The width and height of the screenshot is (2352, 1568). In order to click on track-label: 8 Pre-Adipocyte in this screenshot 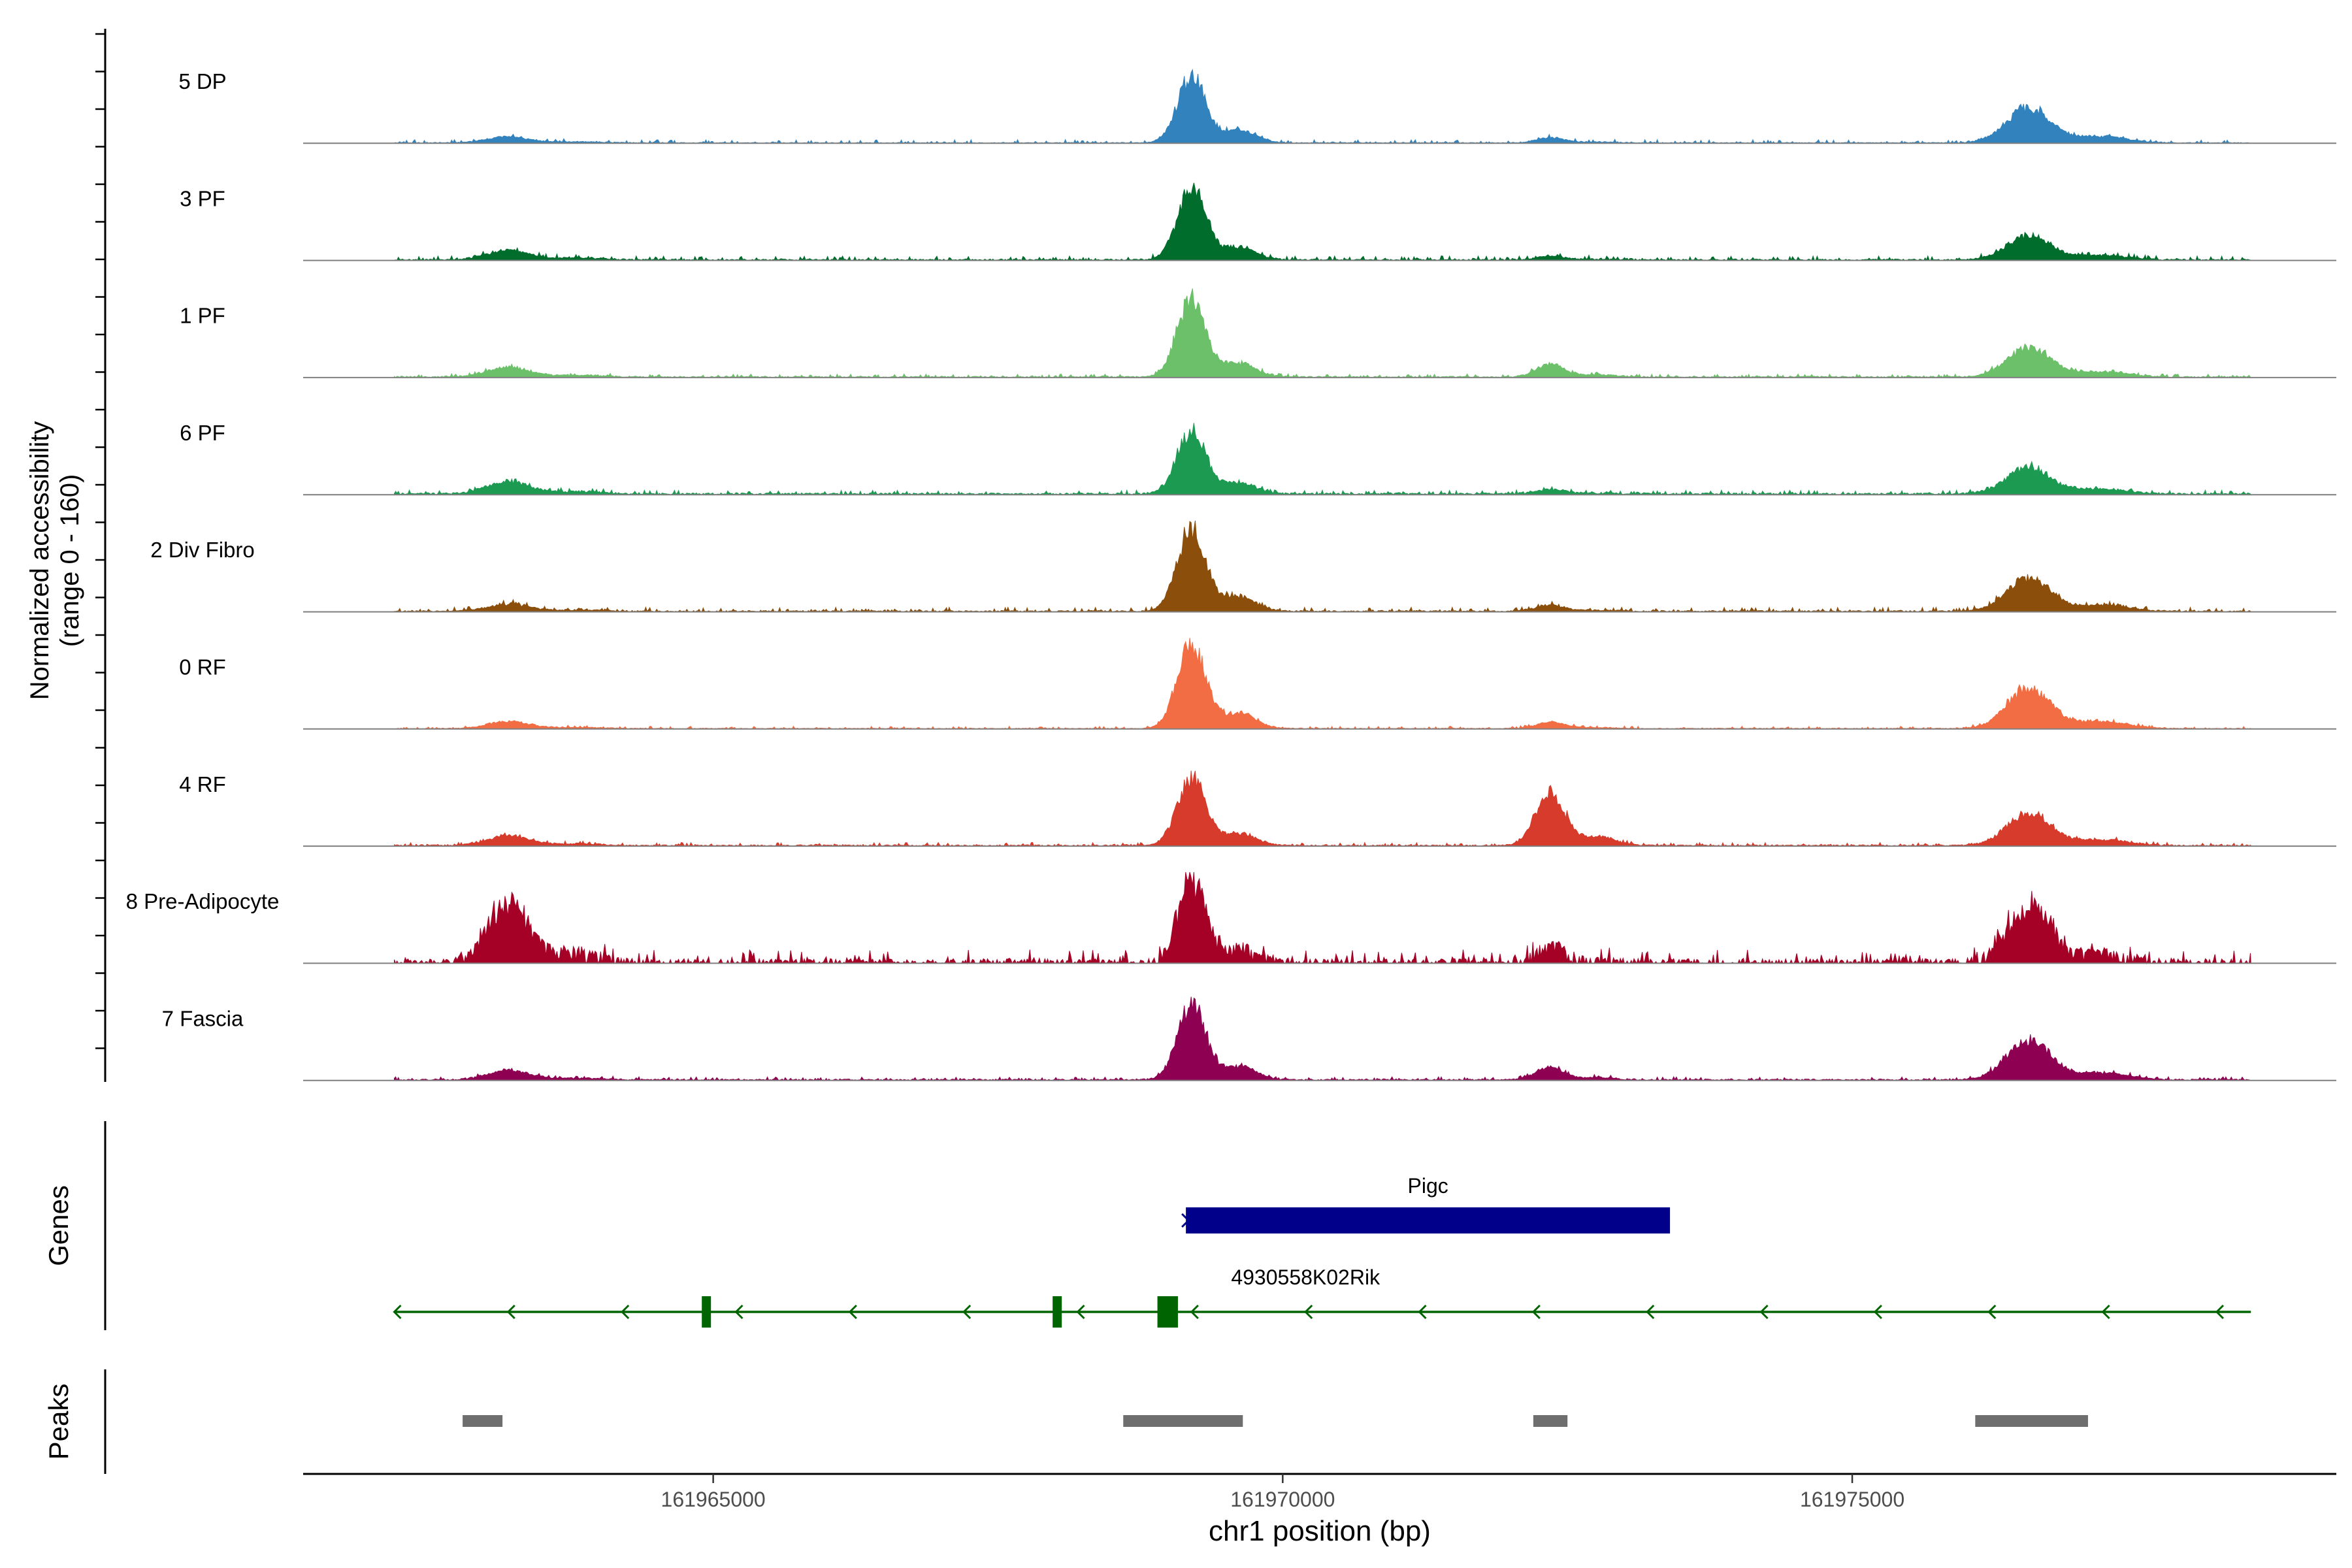, I will do `click(203, 901)`.